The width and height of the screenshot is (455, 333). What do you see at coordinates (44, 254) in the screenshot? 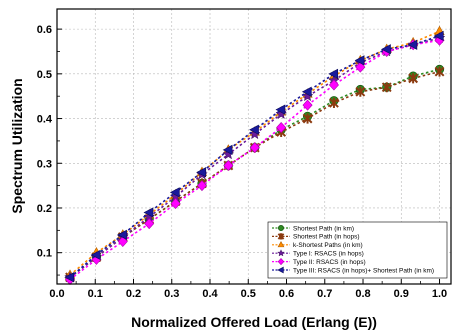
I see `y-tick-label: 0.1` at bounding box center [44, 254].